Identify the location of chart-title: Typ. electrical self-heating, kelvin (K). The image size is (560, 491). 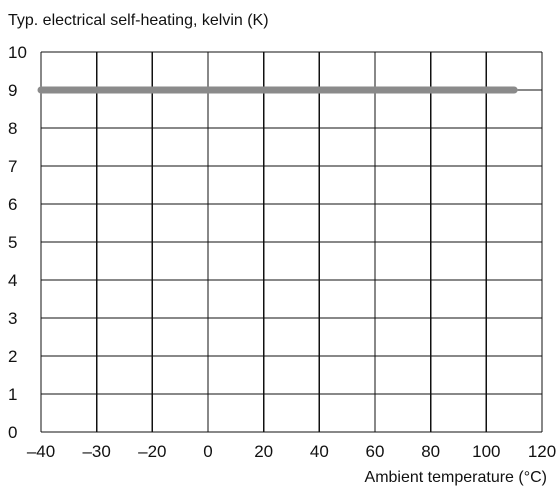
(138, 20).